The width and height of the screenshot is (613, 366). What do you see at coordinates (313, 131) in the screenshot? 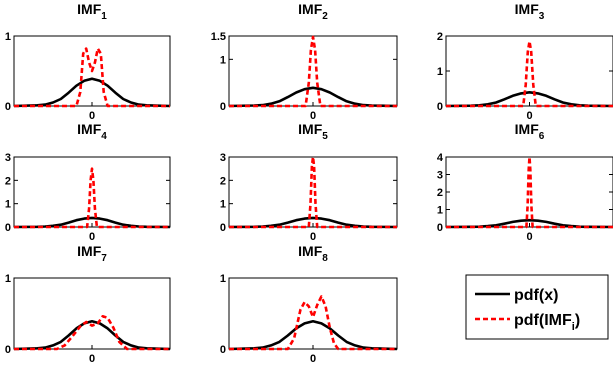
I see `panel-title: IMF5` at bounding box center [313, 131].